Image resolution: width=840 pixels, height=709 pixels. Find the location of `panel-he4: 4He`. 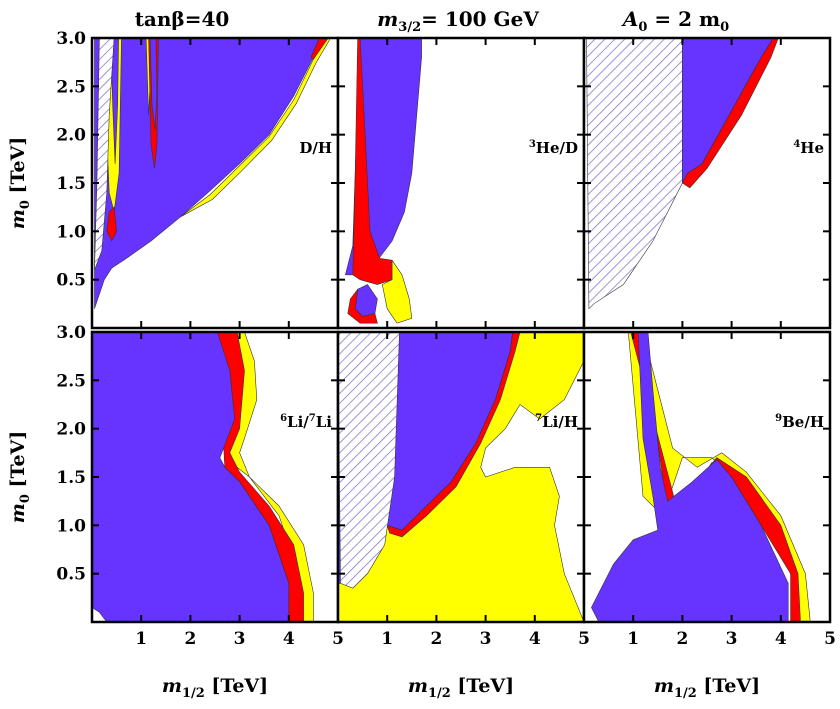

panel-he4: 4He is located at coordinates (707, 183).